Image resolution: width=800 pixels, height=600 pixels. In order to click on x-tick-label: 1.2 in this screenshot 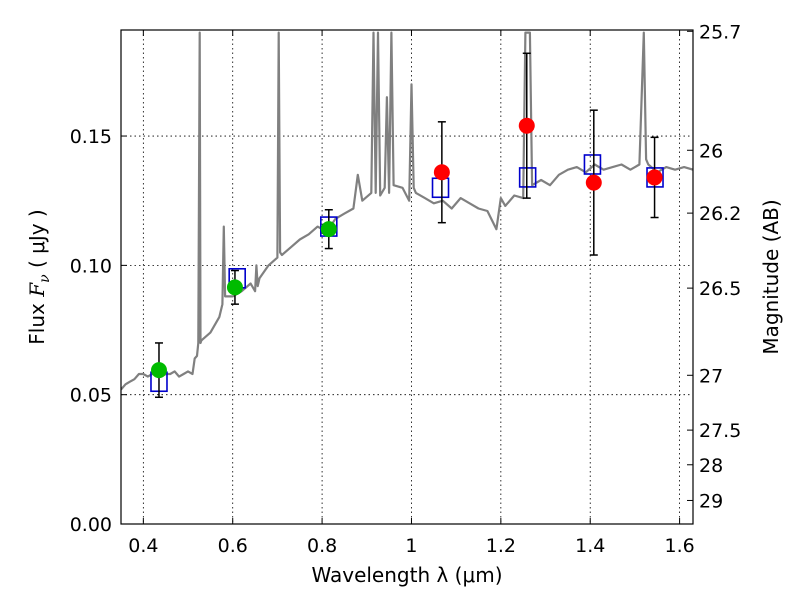, I will do `click(501, 546)`.